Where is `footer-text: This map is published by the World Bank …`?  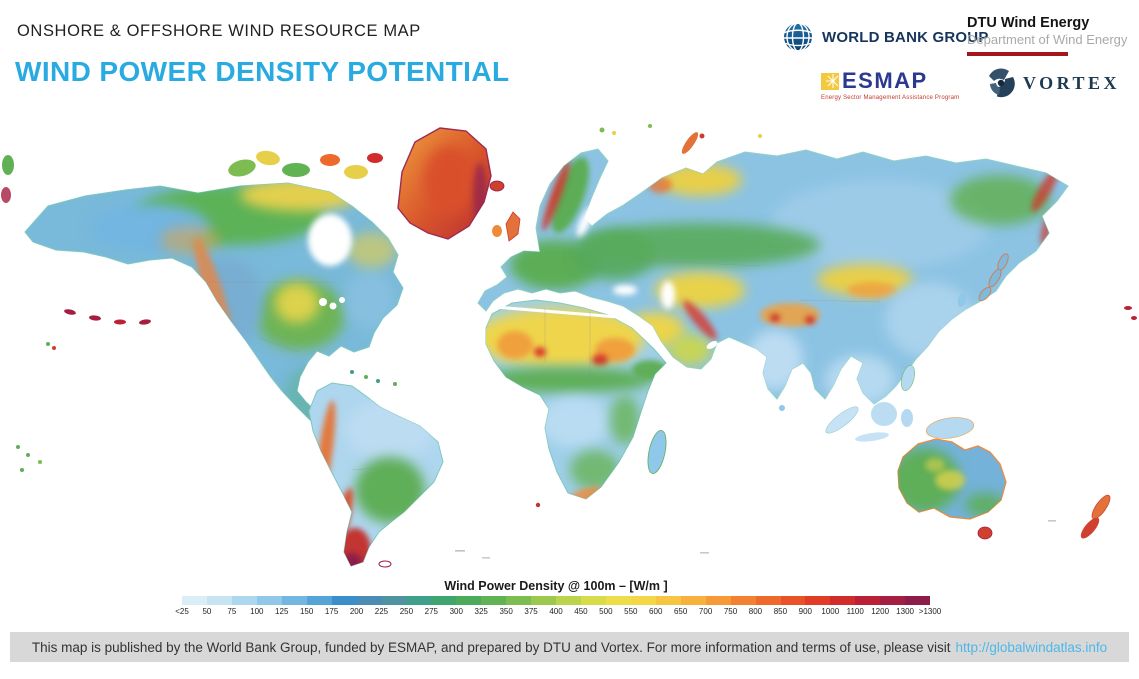 footer-text: This map is published by the World Bank … is located at coordinates (491, 647).